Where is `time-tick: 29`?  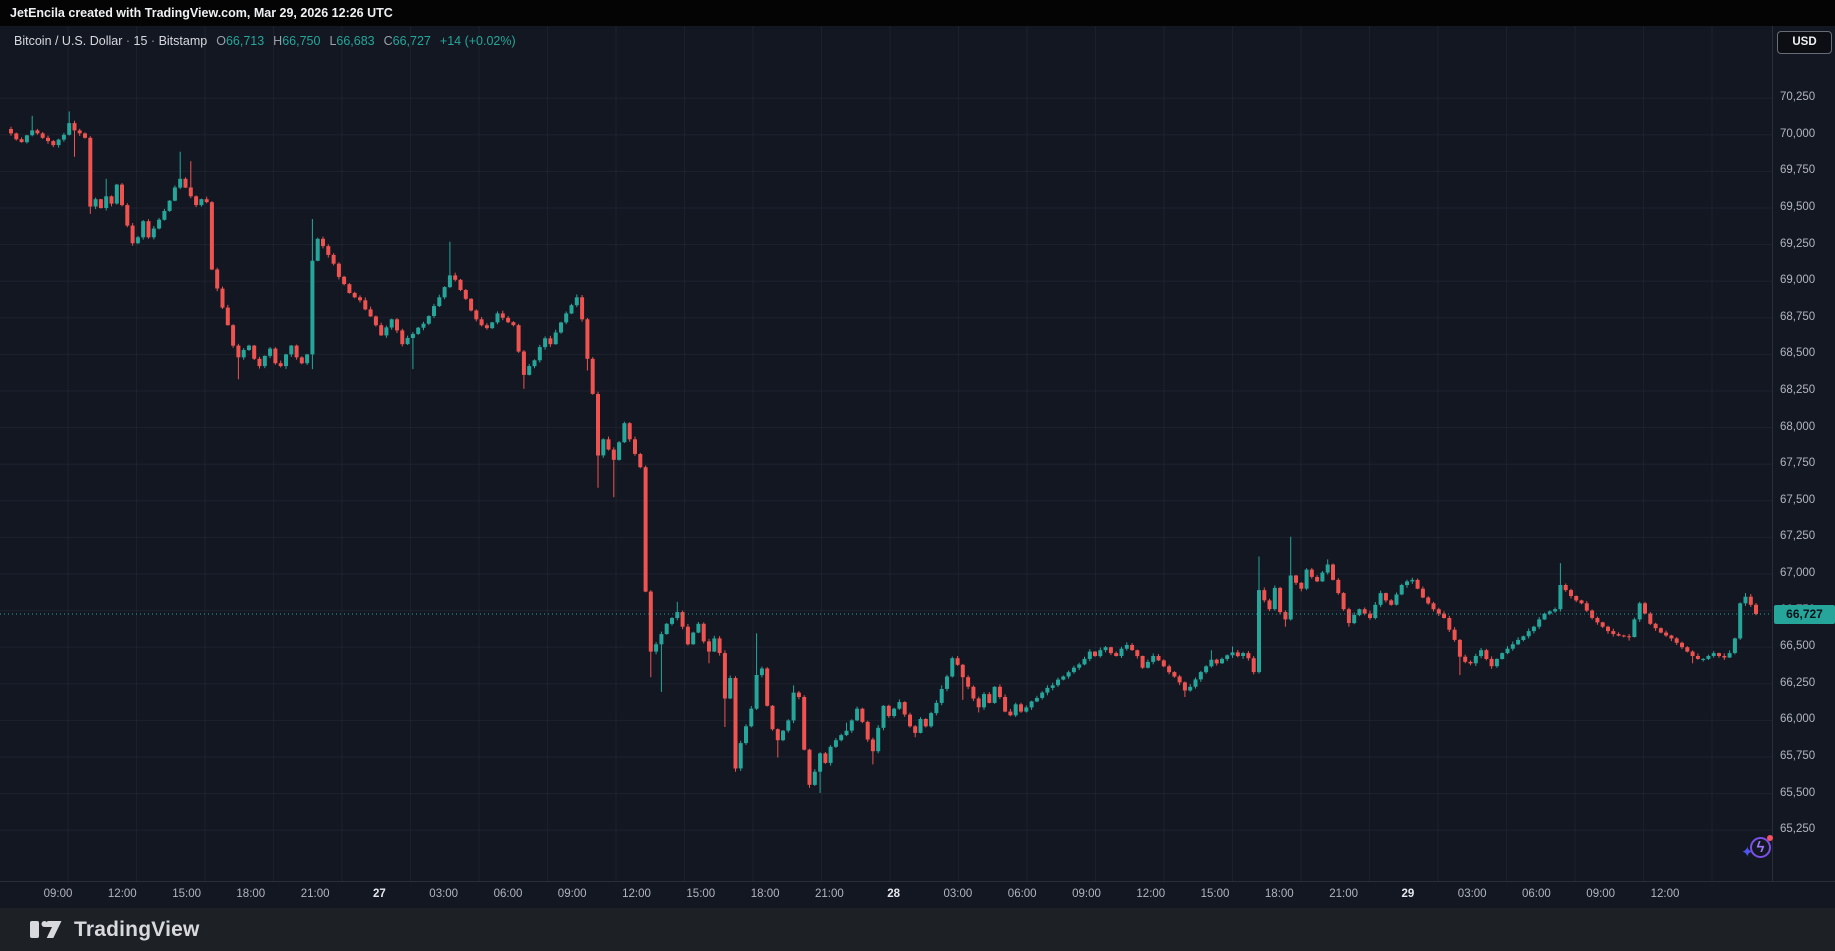 time-tick: 29 is located at coordinates (1408, 894).